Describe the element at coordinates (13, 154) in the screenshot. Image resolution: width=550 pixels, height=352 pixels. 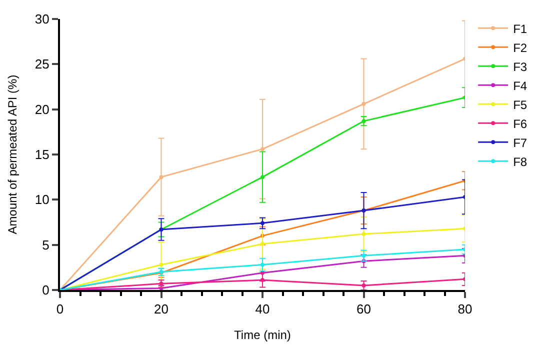
I see `y-axis-title: Amount of permeated API (%)` at that location.